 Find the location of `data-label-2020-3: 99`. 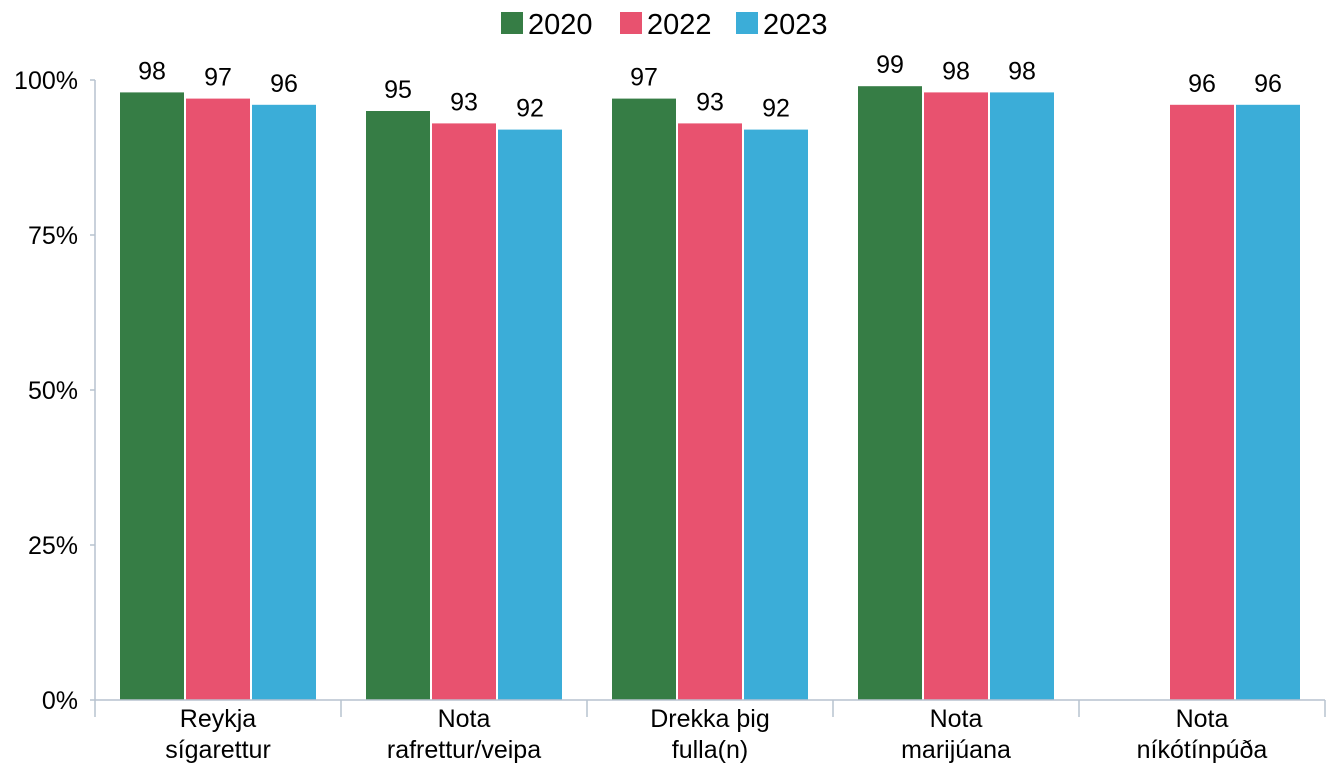

data-label-2020-3: 99 is located at coordinates (890, 65).